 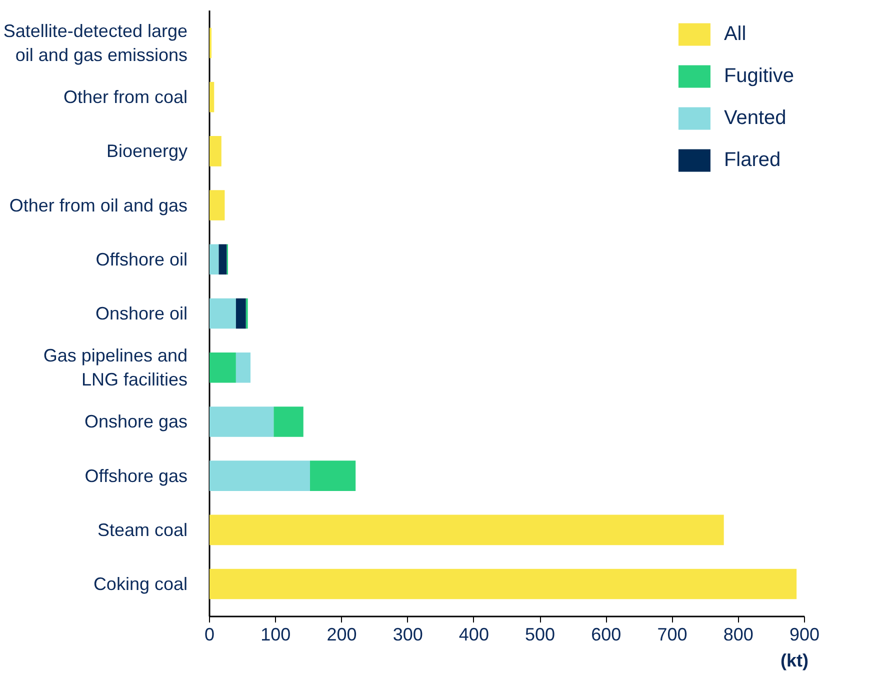 I want to click on y-tick-label: Offshore oil, so click(x=142, y=259).